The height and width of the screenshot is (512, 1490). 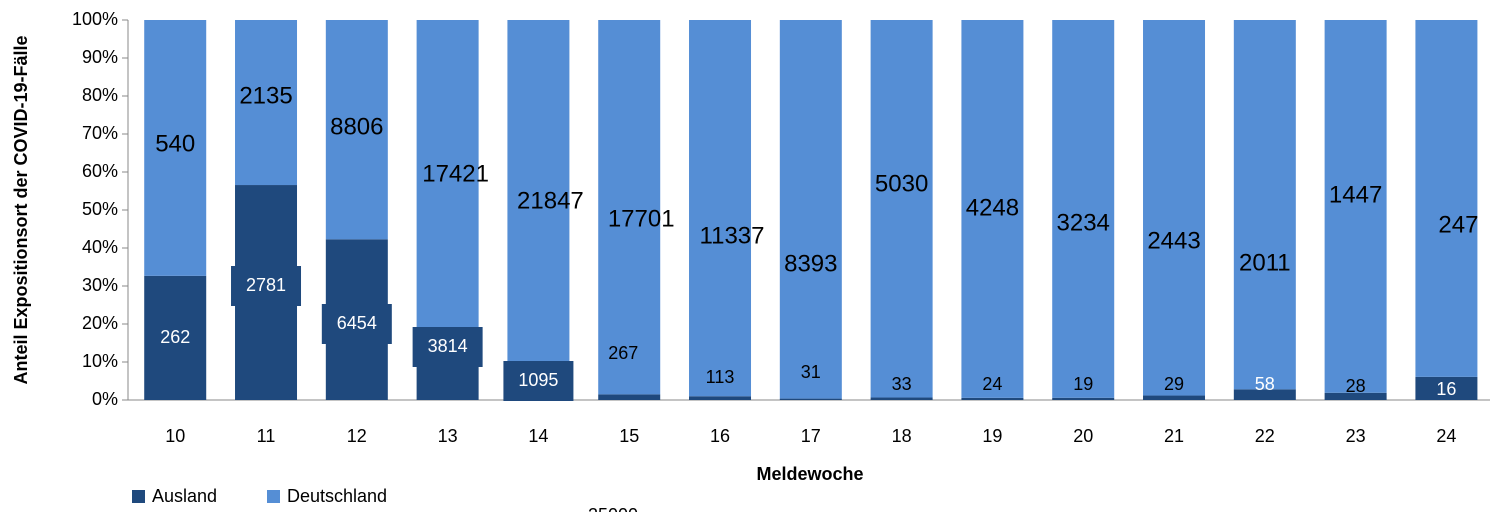 What do you see at coordinates (356, 126) in the screenshot?
I see `data-label: 8806` at bounding box center [356, 126].